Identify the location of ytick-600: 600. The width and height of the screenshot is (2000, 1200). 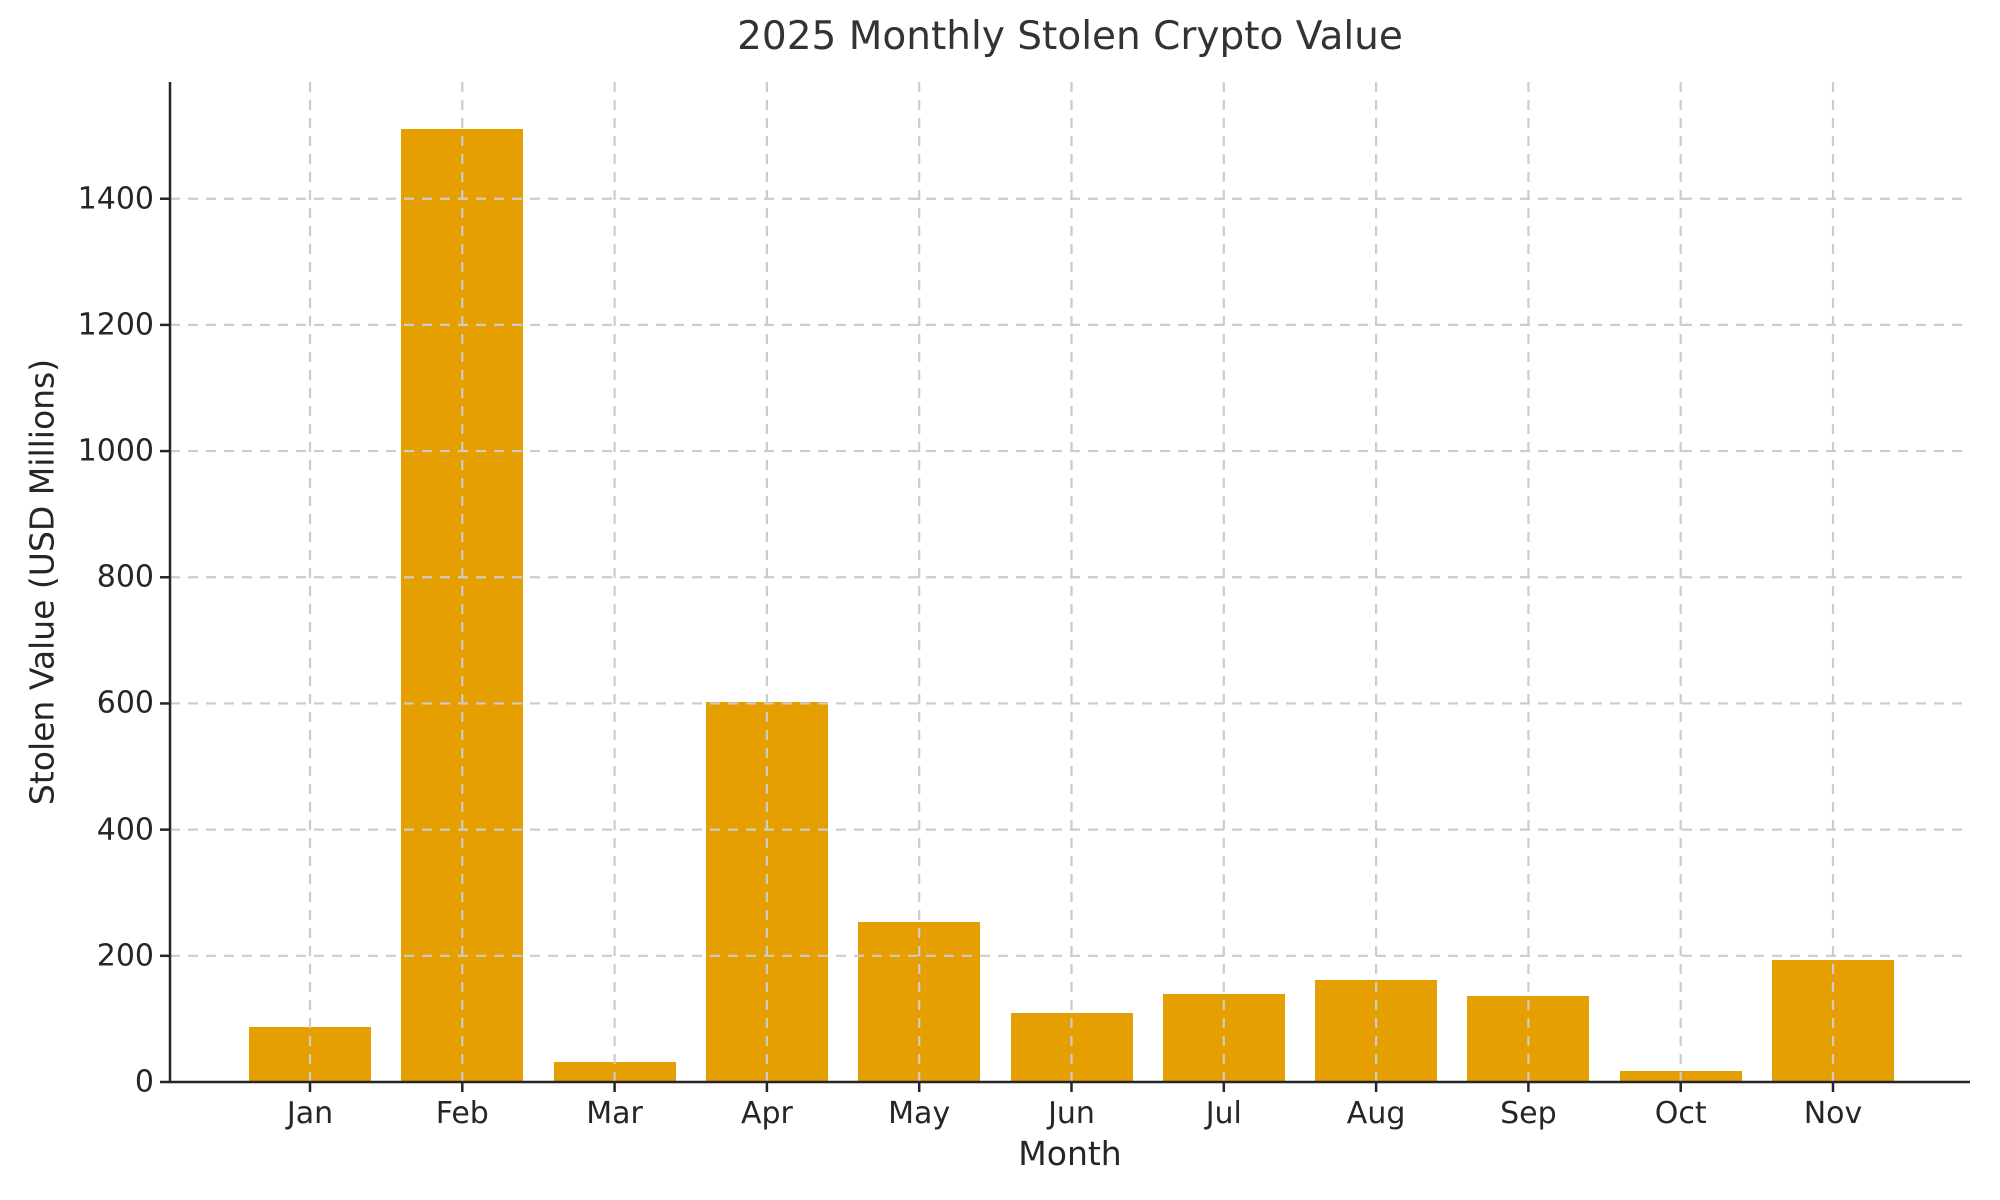
(125, 703).